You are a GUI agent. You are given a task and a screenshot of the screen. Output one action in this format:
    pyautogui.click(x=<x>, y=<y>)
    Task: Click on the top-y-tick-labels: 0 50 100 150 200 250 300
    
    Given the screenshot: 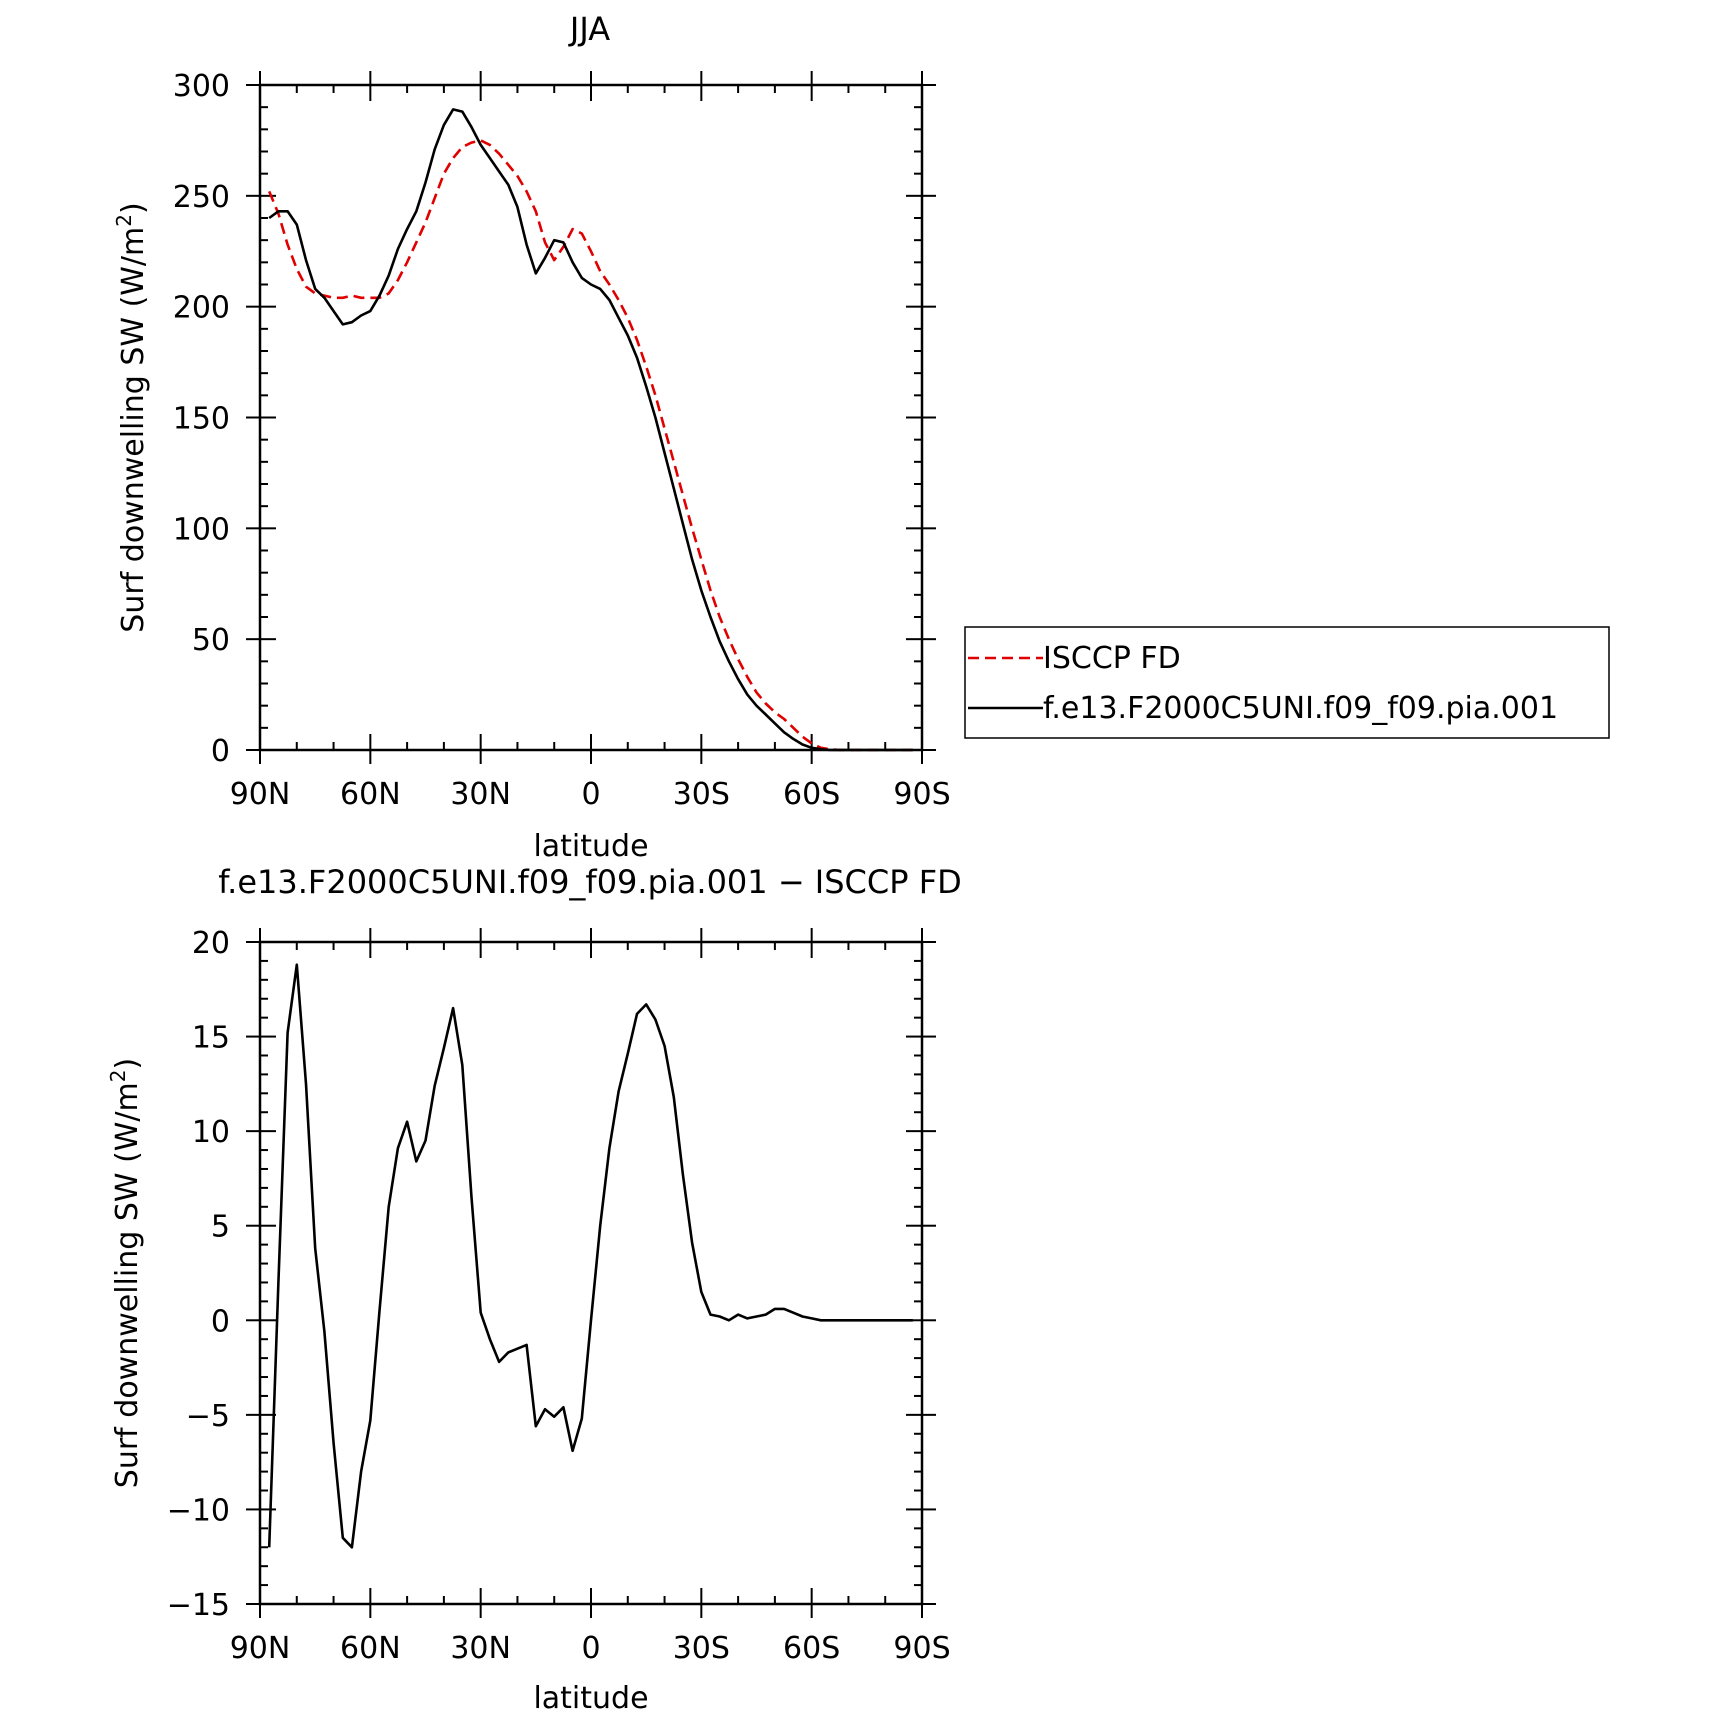 What is the action you would take?
    pyautogui.click(x=201, y=419)
    